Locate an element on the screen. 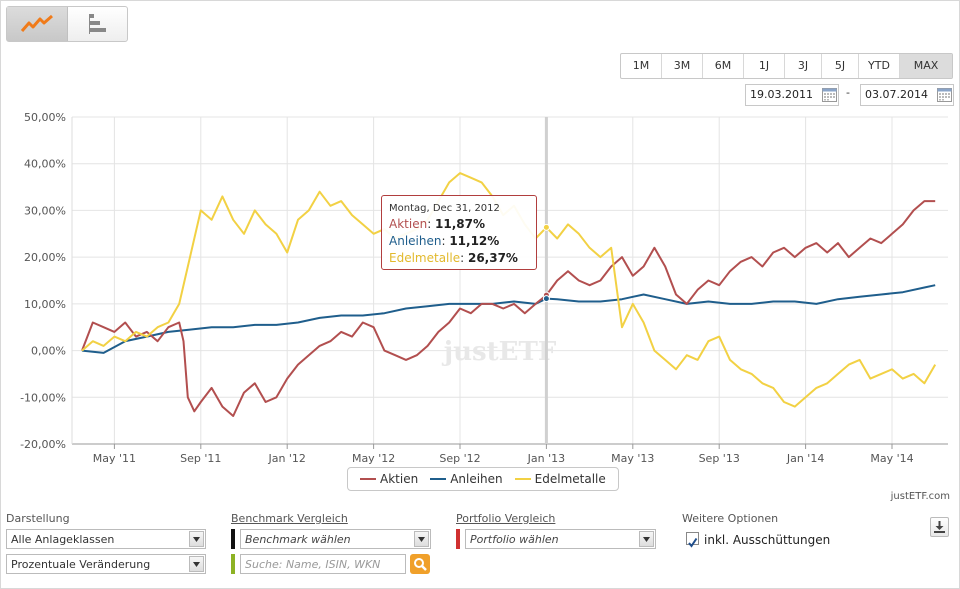 The width and height of the screenshot is (960, 589). x-tick-label: Jan '12 is located at coordinates (286, 458).